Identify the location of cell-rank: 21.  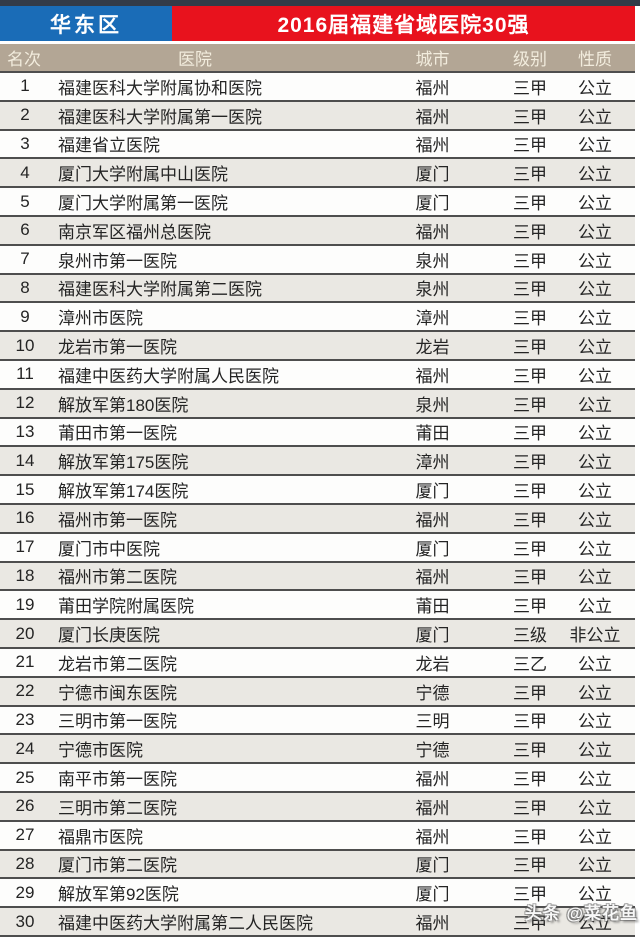
(25, 662).